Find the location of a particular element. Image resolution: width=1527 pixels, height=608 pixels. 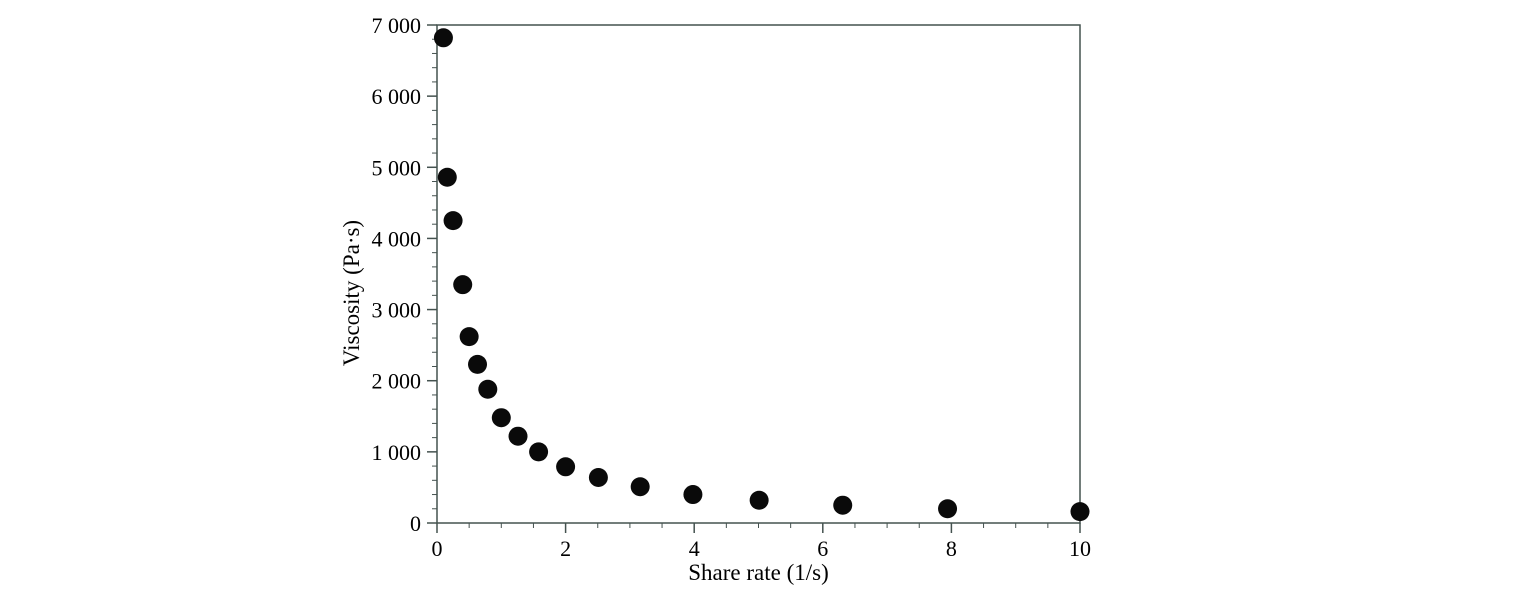

x-tick-label: 10 is located at coordinates (1080, 548).